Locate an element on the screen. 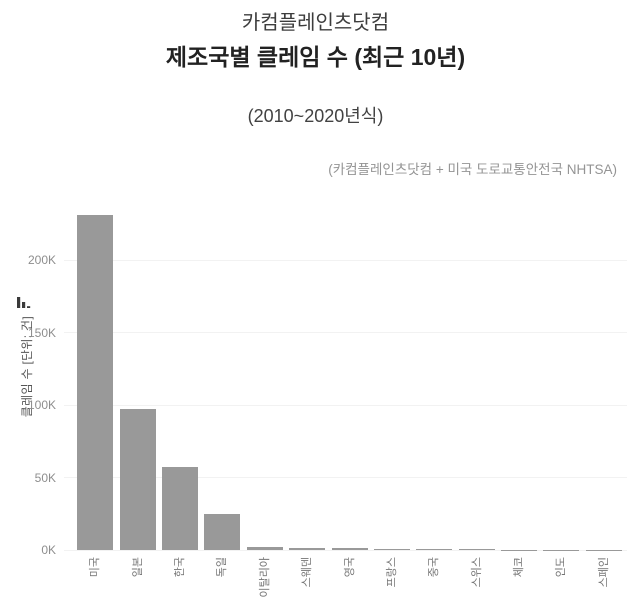 The width and height of the screenshot is (631, 616). x-tick-label: 일본 is located at coordinates (137, 567).